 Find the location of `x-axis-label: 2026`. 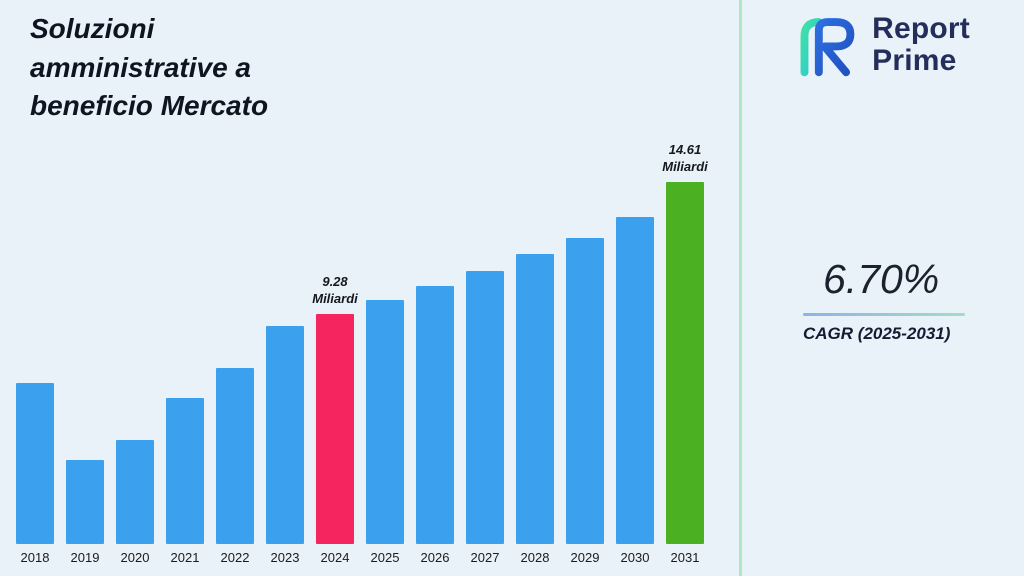

x-axis-label: 2026 is located at coordinates (435, 557).